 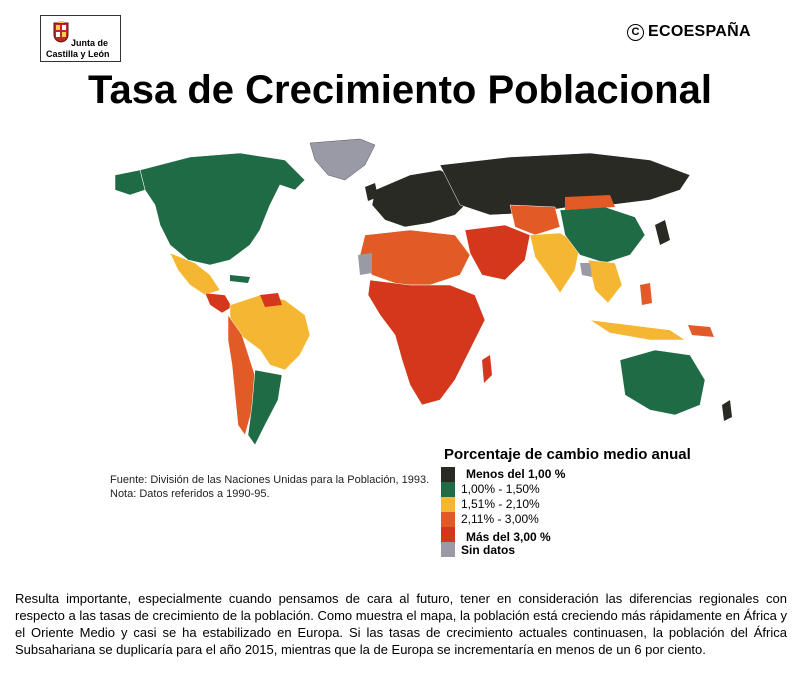 What do you see at coordinates (421, 198) in the screenshot?
I see `region-europe` at bounding box center [421, 198].